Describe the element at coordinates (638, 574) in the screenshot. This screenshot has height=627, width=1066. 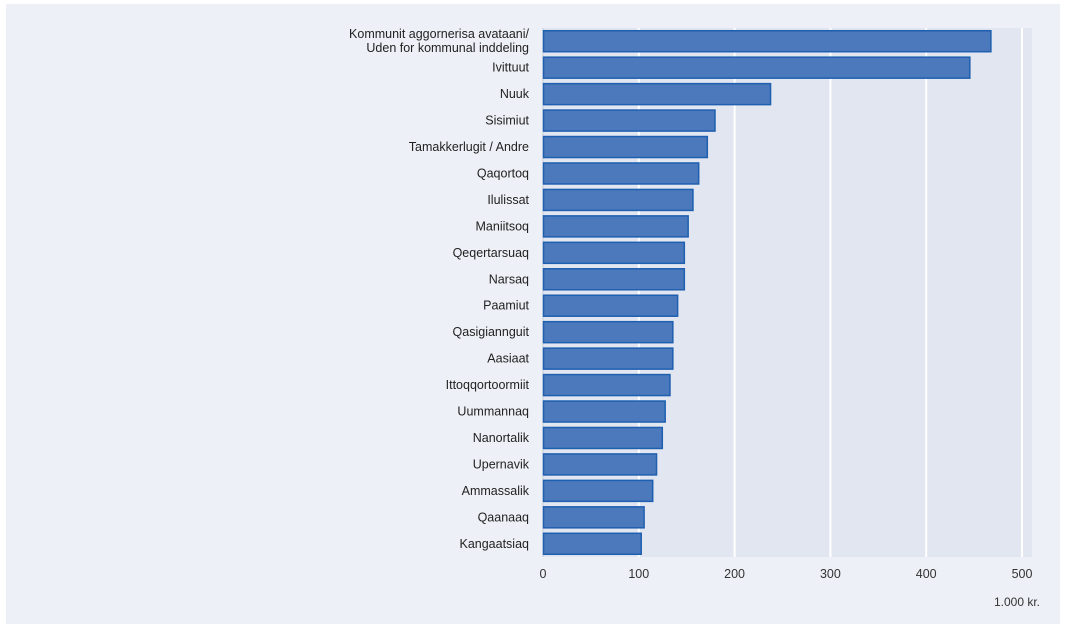
I see `x-tick-label: 100` at that location.